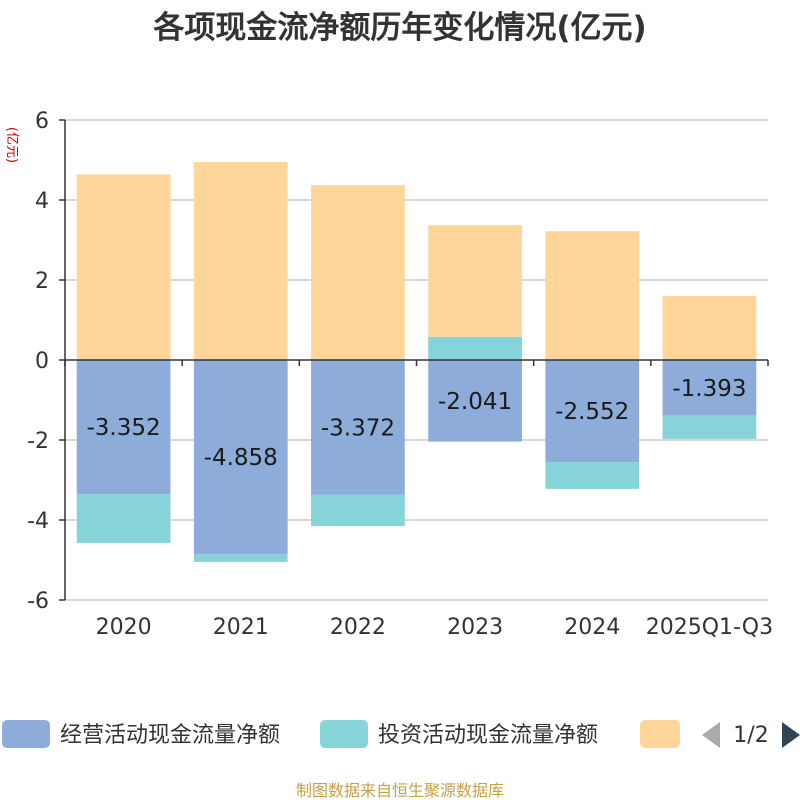 This screenshot has height=800, width=800. Describe the element at coordinates (592, 627) in the screenshot. I see `x-tick-label: 2024` at that location.